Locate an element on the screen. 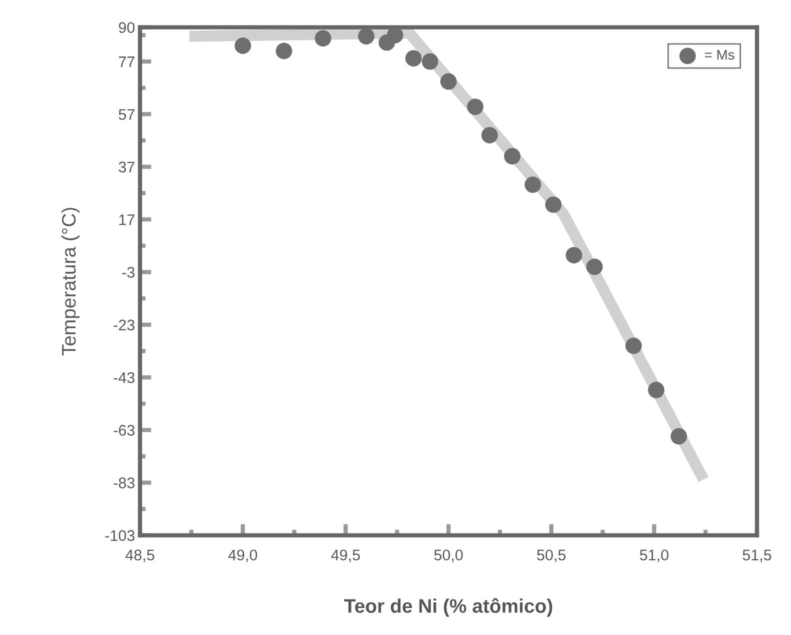 Image resolution: width=791 pixels, height=635 pixels. y-tick-label: 77 is located at coordinates (126, 62).